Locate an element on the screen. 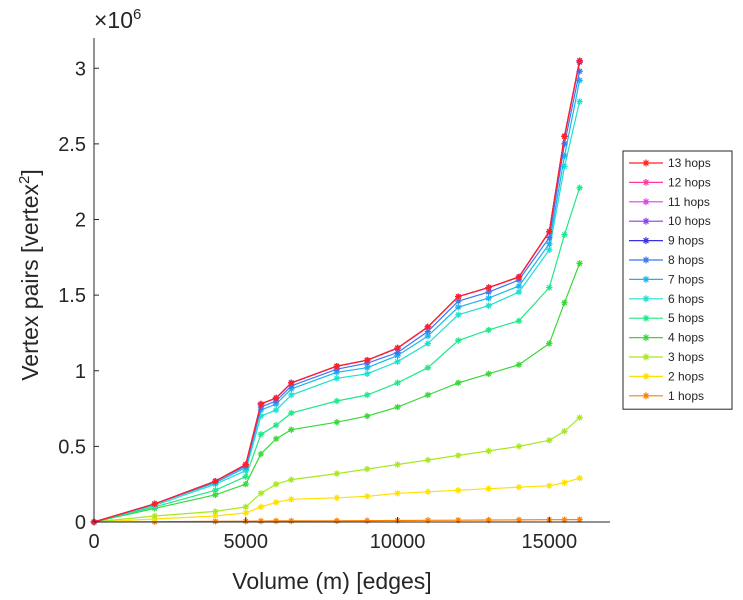  x-axis-ticks: 0 5000 10000 15000 is located at coordinates (332, 535).